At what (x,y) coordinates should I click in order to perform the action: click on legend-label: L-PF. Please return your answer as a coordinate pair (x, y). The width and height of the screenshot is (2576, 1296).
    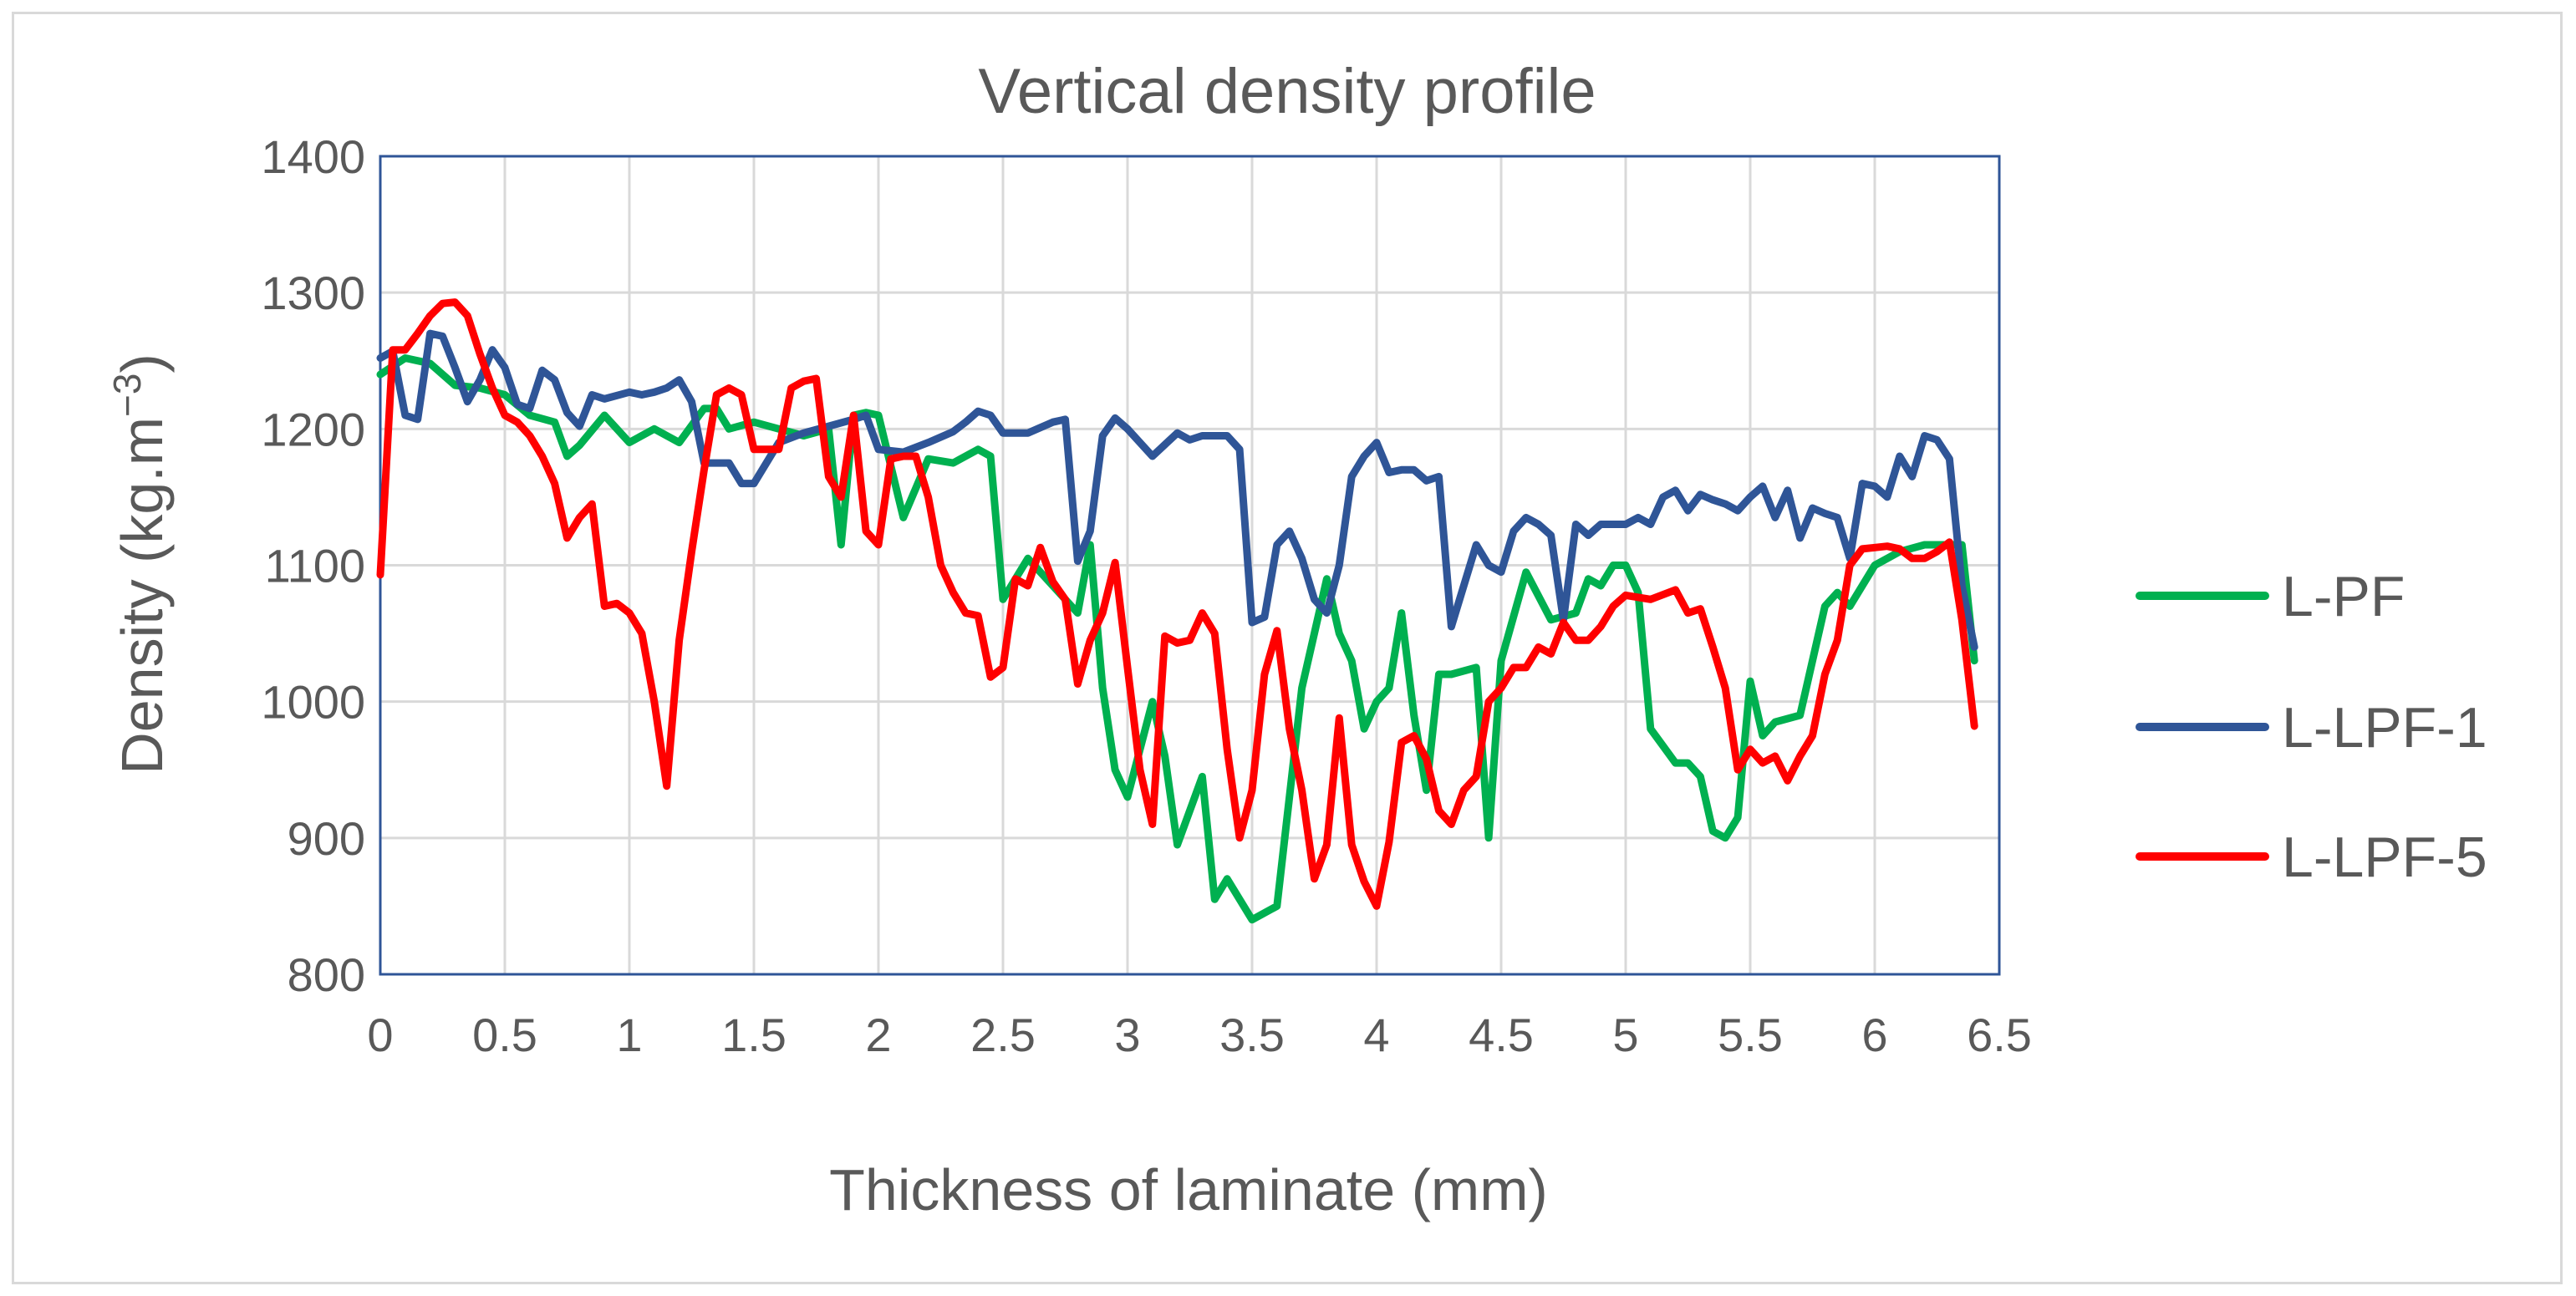
    Looking at the image, I should click on (2343, 596).